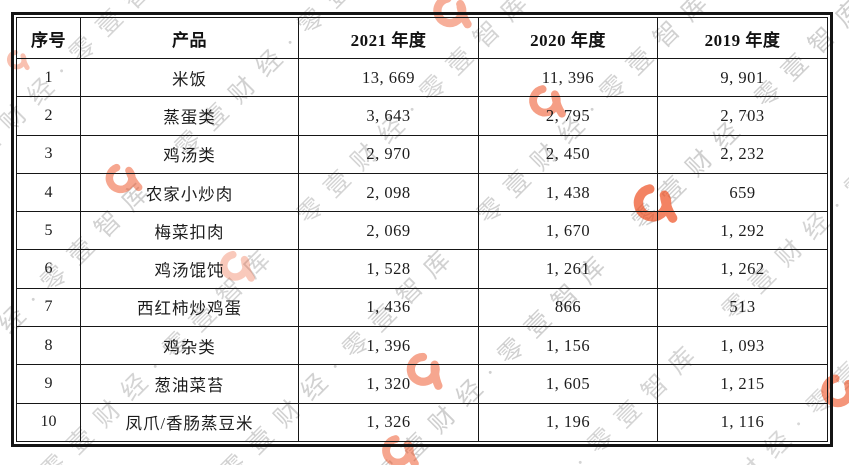 The height and width of the screenshot is (465, 849). I want to click on header-row: 序号 产品 2021 年度 2020 年度 2019 年度, so click(422, 38).